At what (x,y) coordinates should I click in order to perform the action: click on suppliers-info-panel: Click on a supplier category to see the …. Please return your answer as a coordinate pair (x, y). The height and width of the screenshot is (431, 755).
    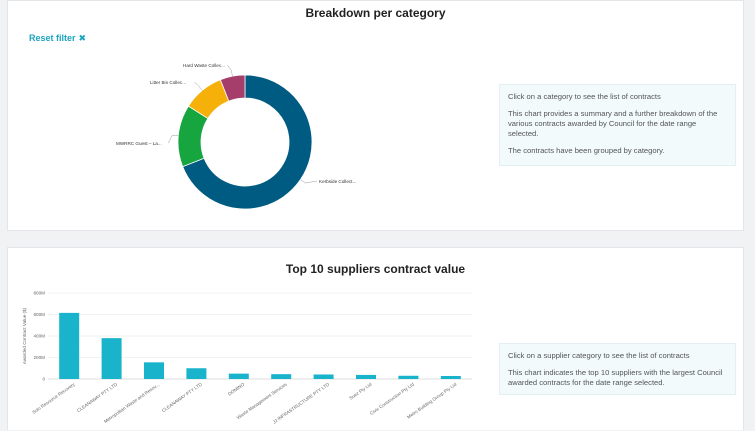
    Looking at the image, I should click on (617, 369).